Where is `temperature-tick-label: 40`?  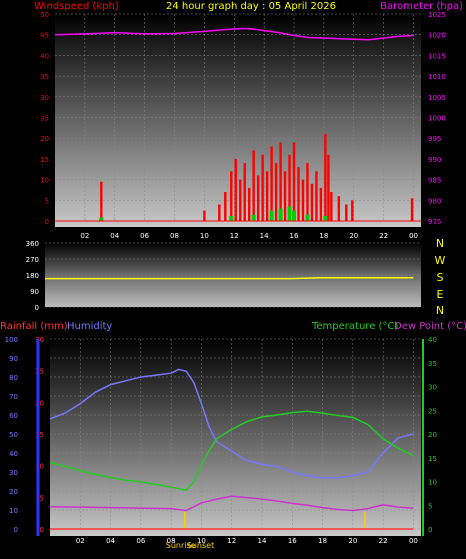
temperature-tick-label: 40 is located at coordinates (432, 340).